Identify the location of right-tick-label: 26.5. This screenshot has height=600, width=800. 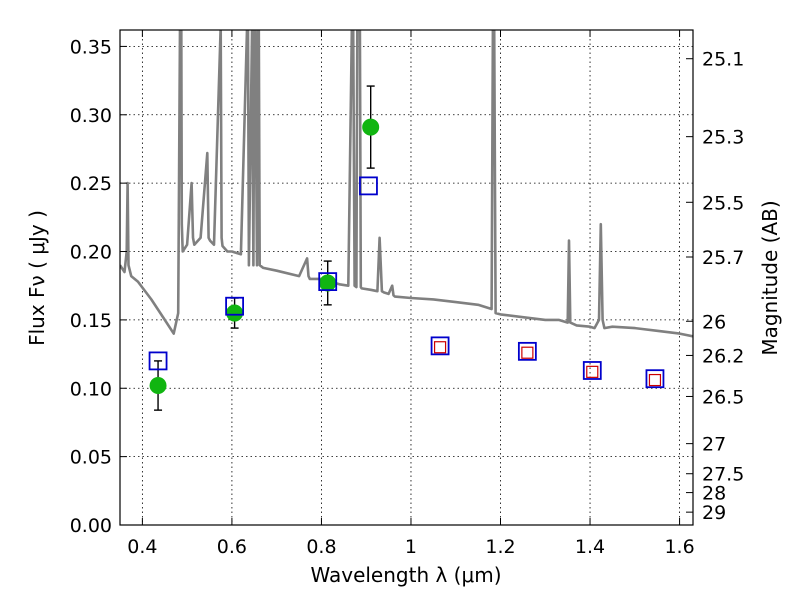
(723, 397).